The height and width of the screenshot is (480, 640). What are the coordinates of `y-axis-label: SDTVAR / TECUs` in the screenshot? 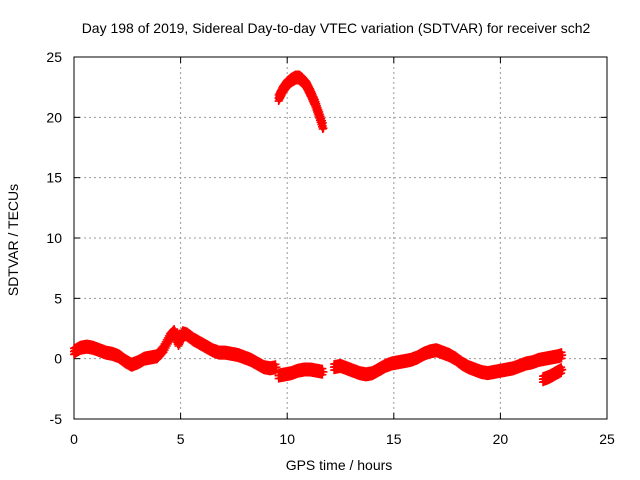 It's located at (13, 240).